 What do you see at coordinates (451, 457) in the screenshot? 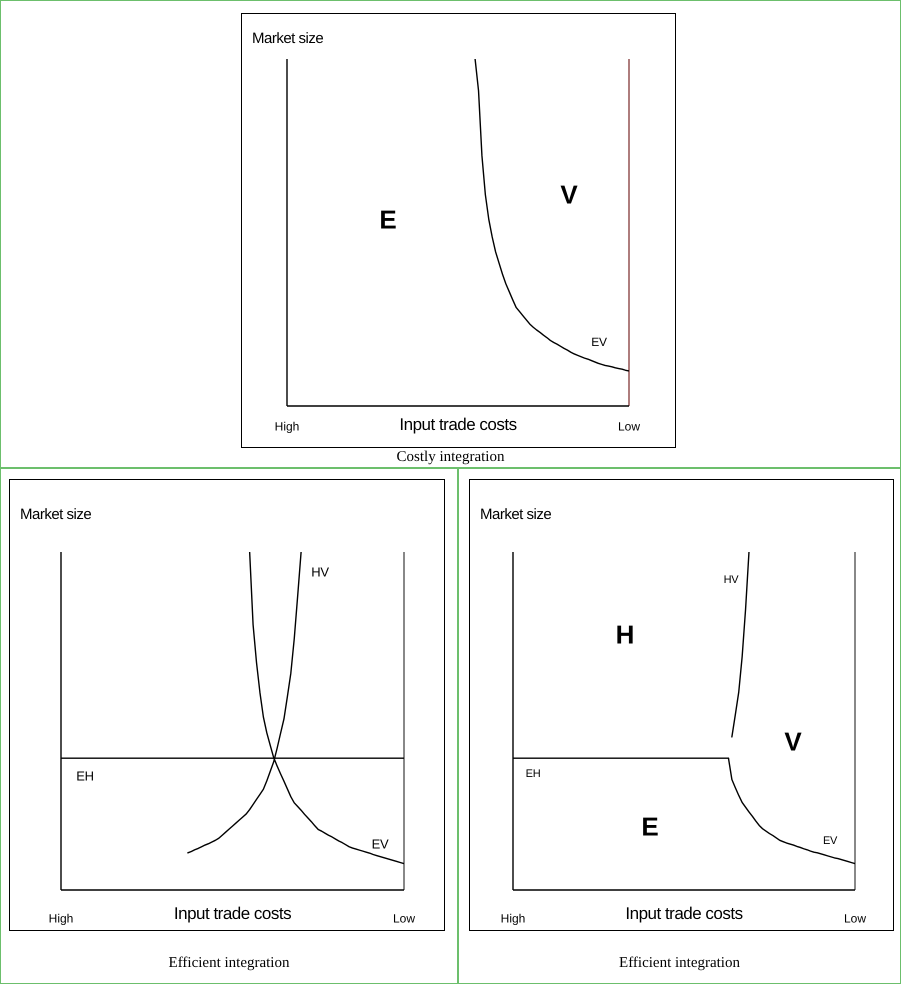
I see `text: Costly integration` at bounding box center [451, 457].